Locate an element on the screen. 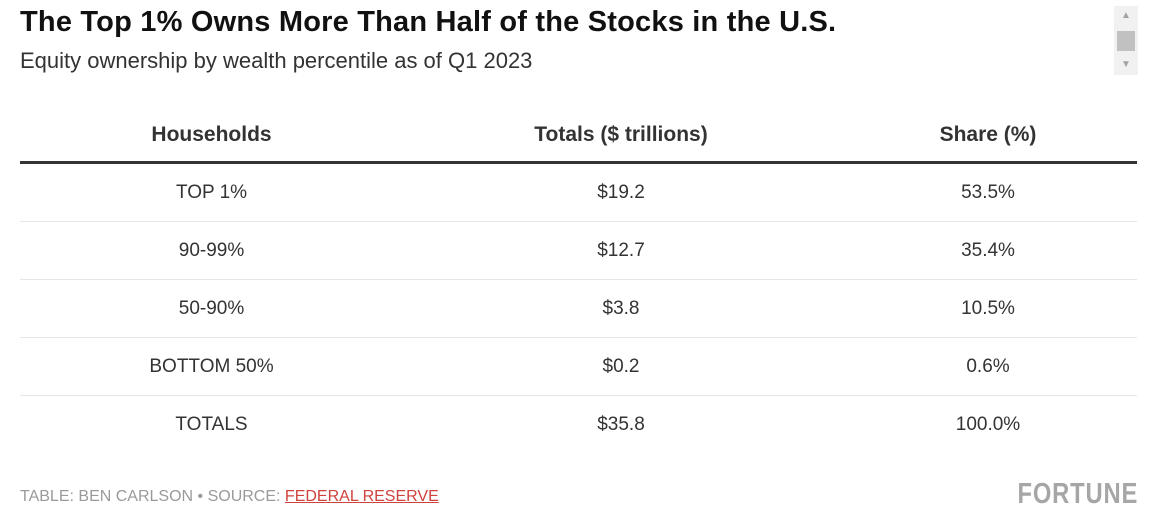  scroll-thumb is located at coordinates (1126, 41).